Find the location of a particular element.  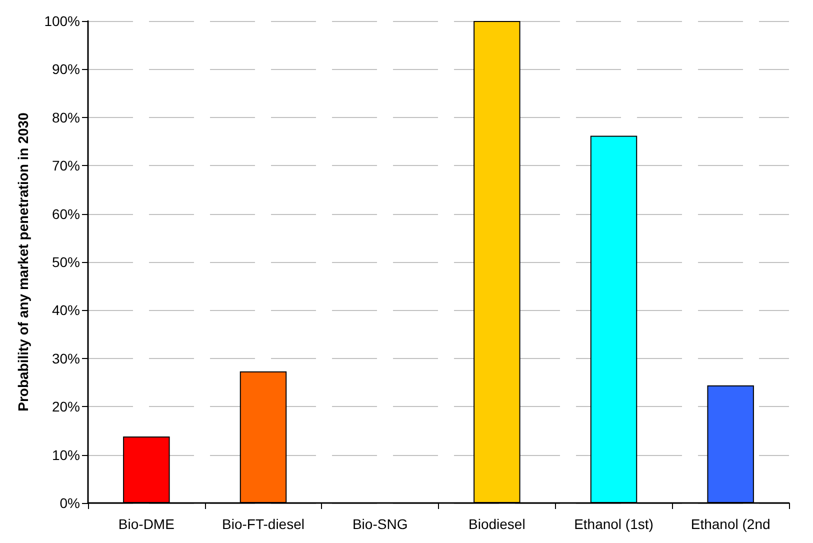

x-tick-label: Ethanol (1st) is located at coordinates (614, 524).